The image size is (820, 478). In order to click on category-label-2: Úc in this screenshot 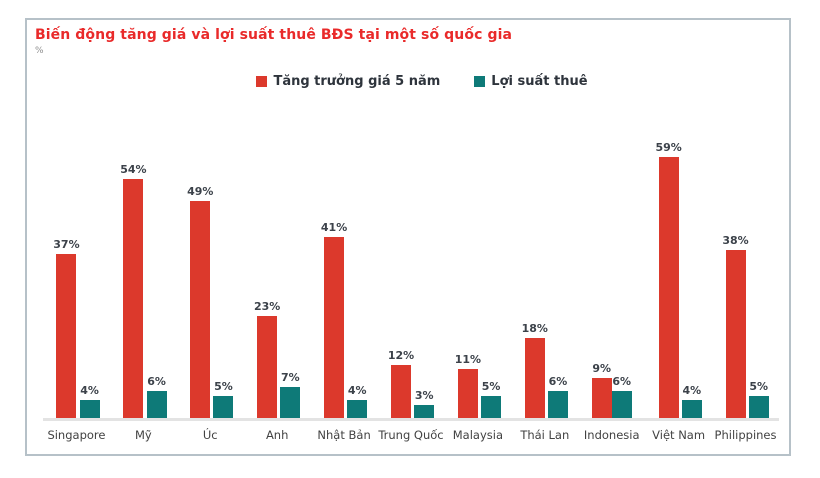, I will do `click(210, 435)`.